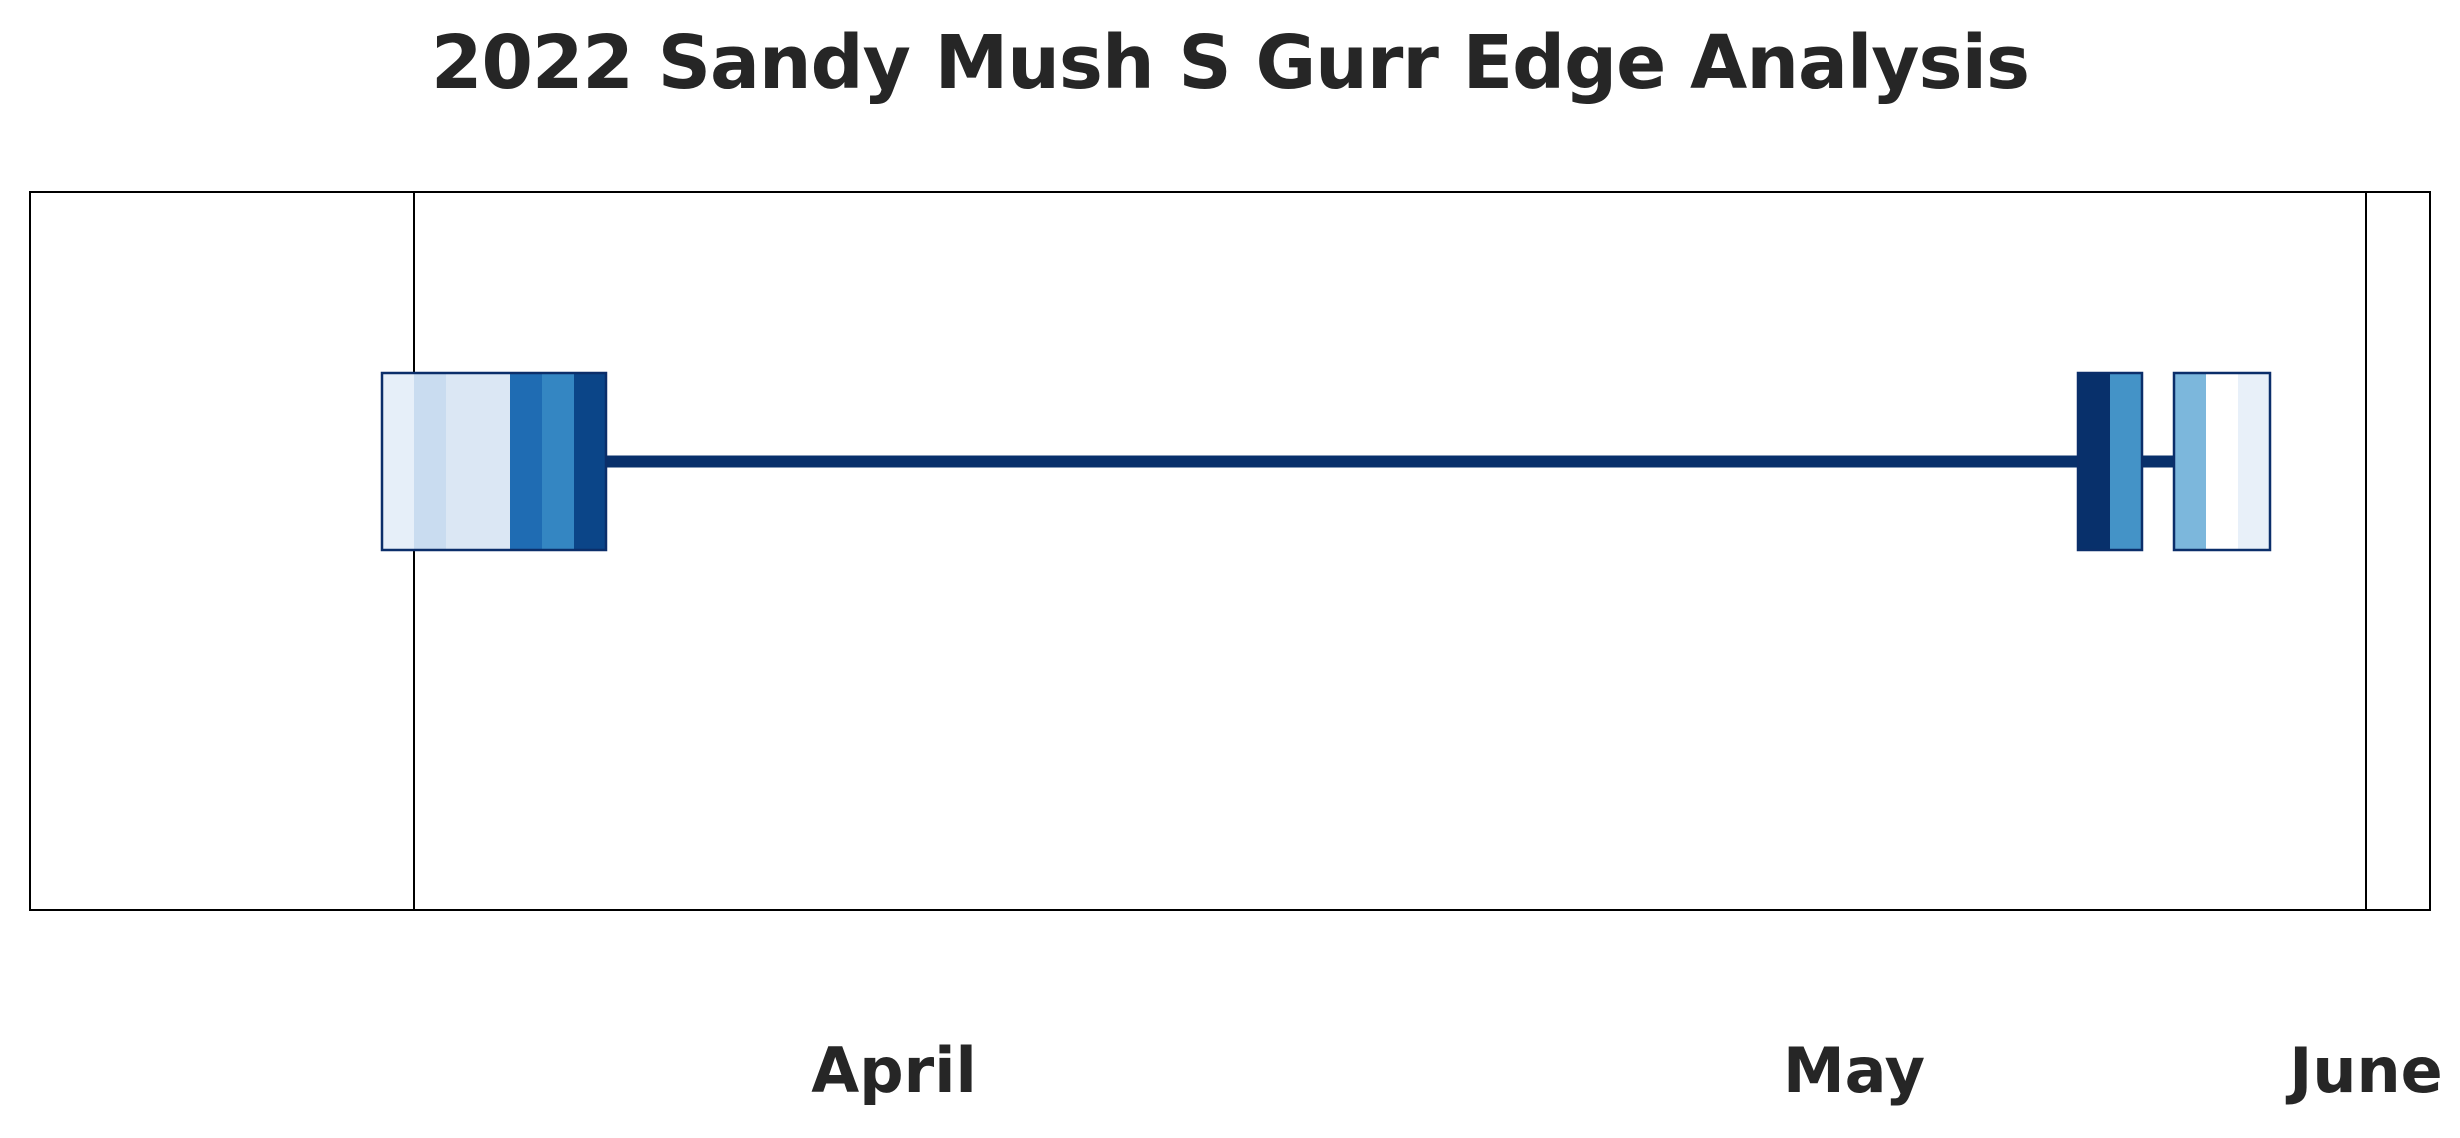 The width and height of the screenshot is (2460, 1138). I want to click on month-label-may: May, so click(1854, 1070).